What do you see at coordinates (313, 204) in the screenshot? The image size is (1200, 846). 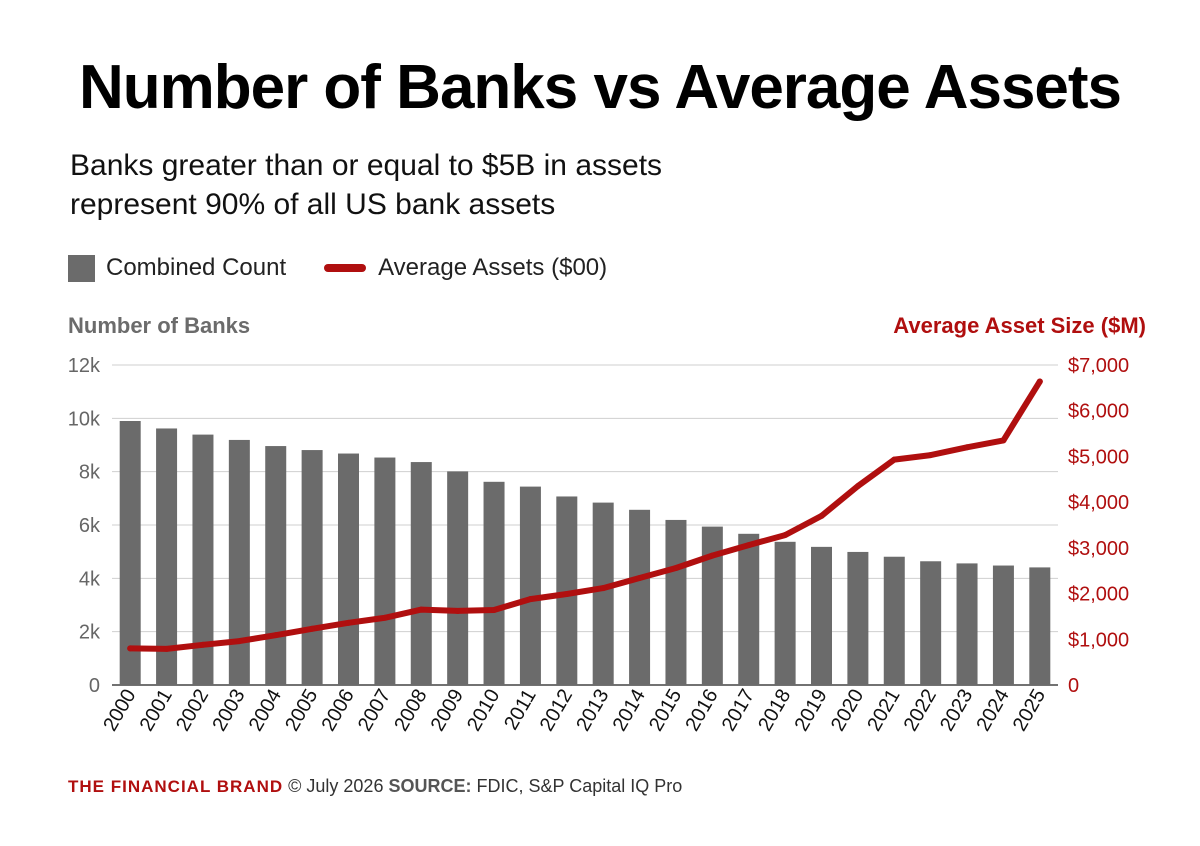 I see `subtitle-line-2: represent 90% of all US bank assets` at bounding box center [313, 204].